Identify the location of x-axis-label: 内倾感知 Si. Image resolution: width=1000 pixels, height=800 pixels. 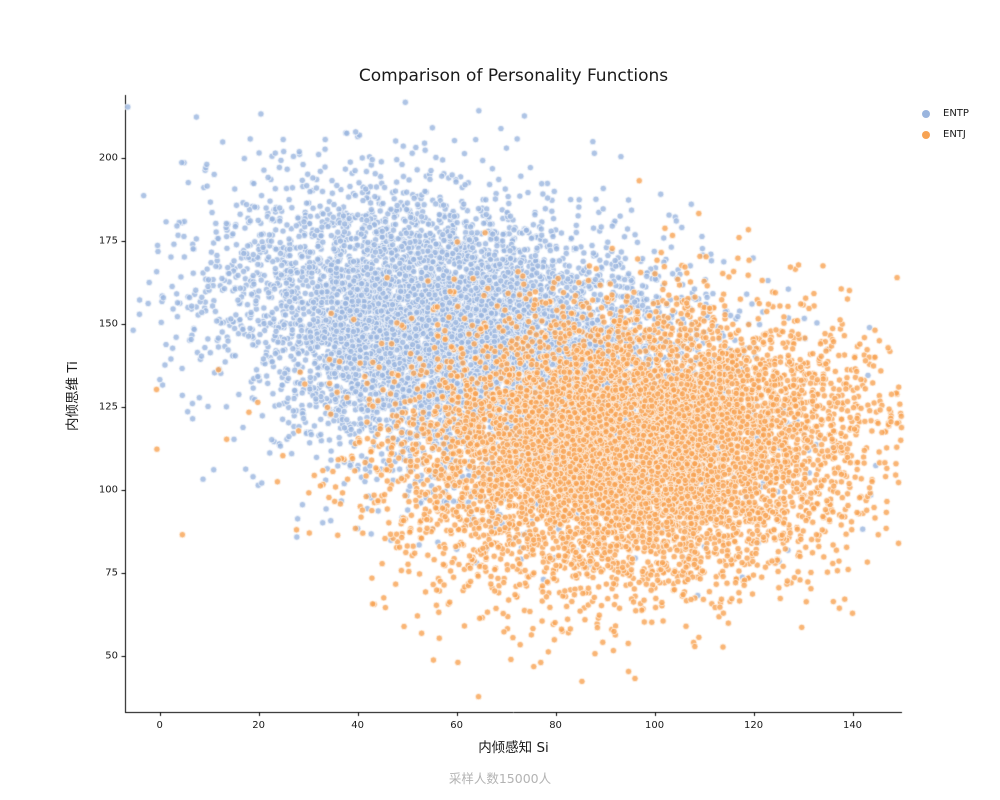
(513, 748).